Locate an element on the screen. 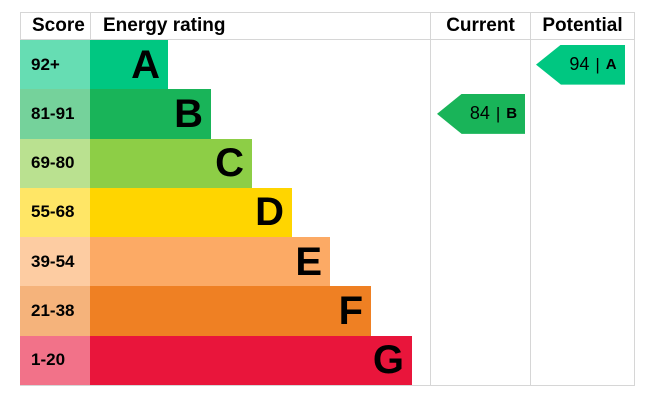 This screenshot has width=662, height=403. band-bar-track: F is located at coordinates (260, 311).